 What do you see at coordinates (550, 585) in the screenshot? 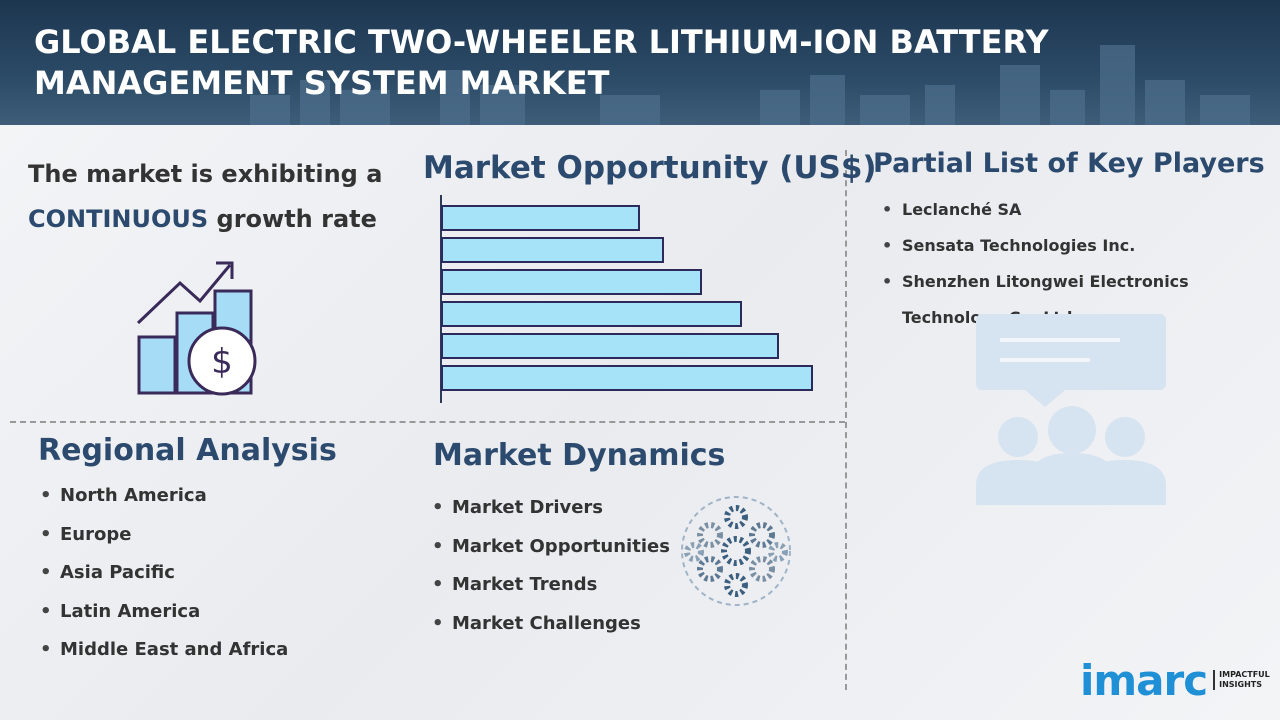
I see `dynamic: Market Trends` at bounding box center [550, 585].